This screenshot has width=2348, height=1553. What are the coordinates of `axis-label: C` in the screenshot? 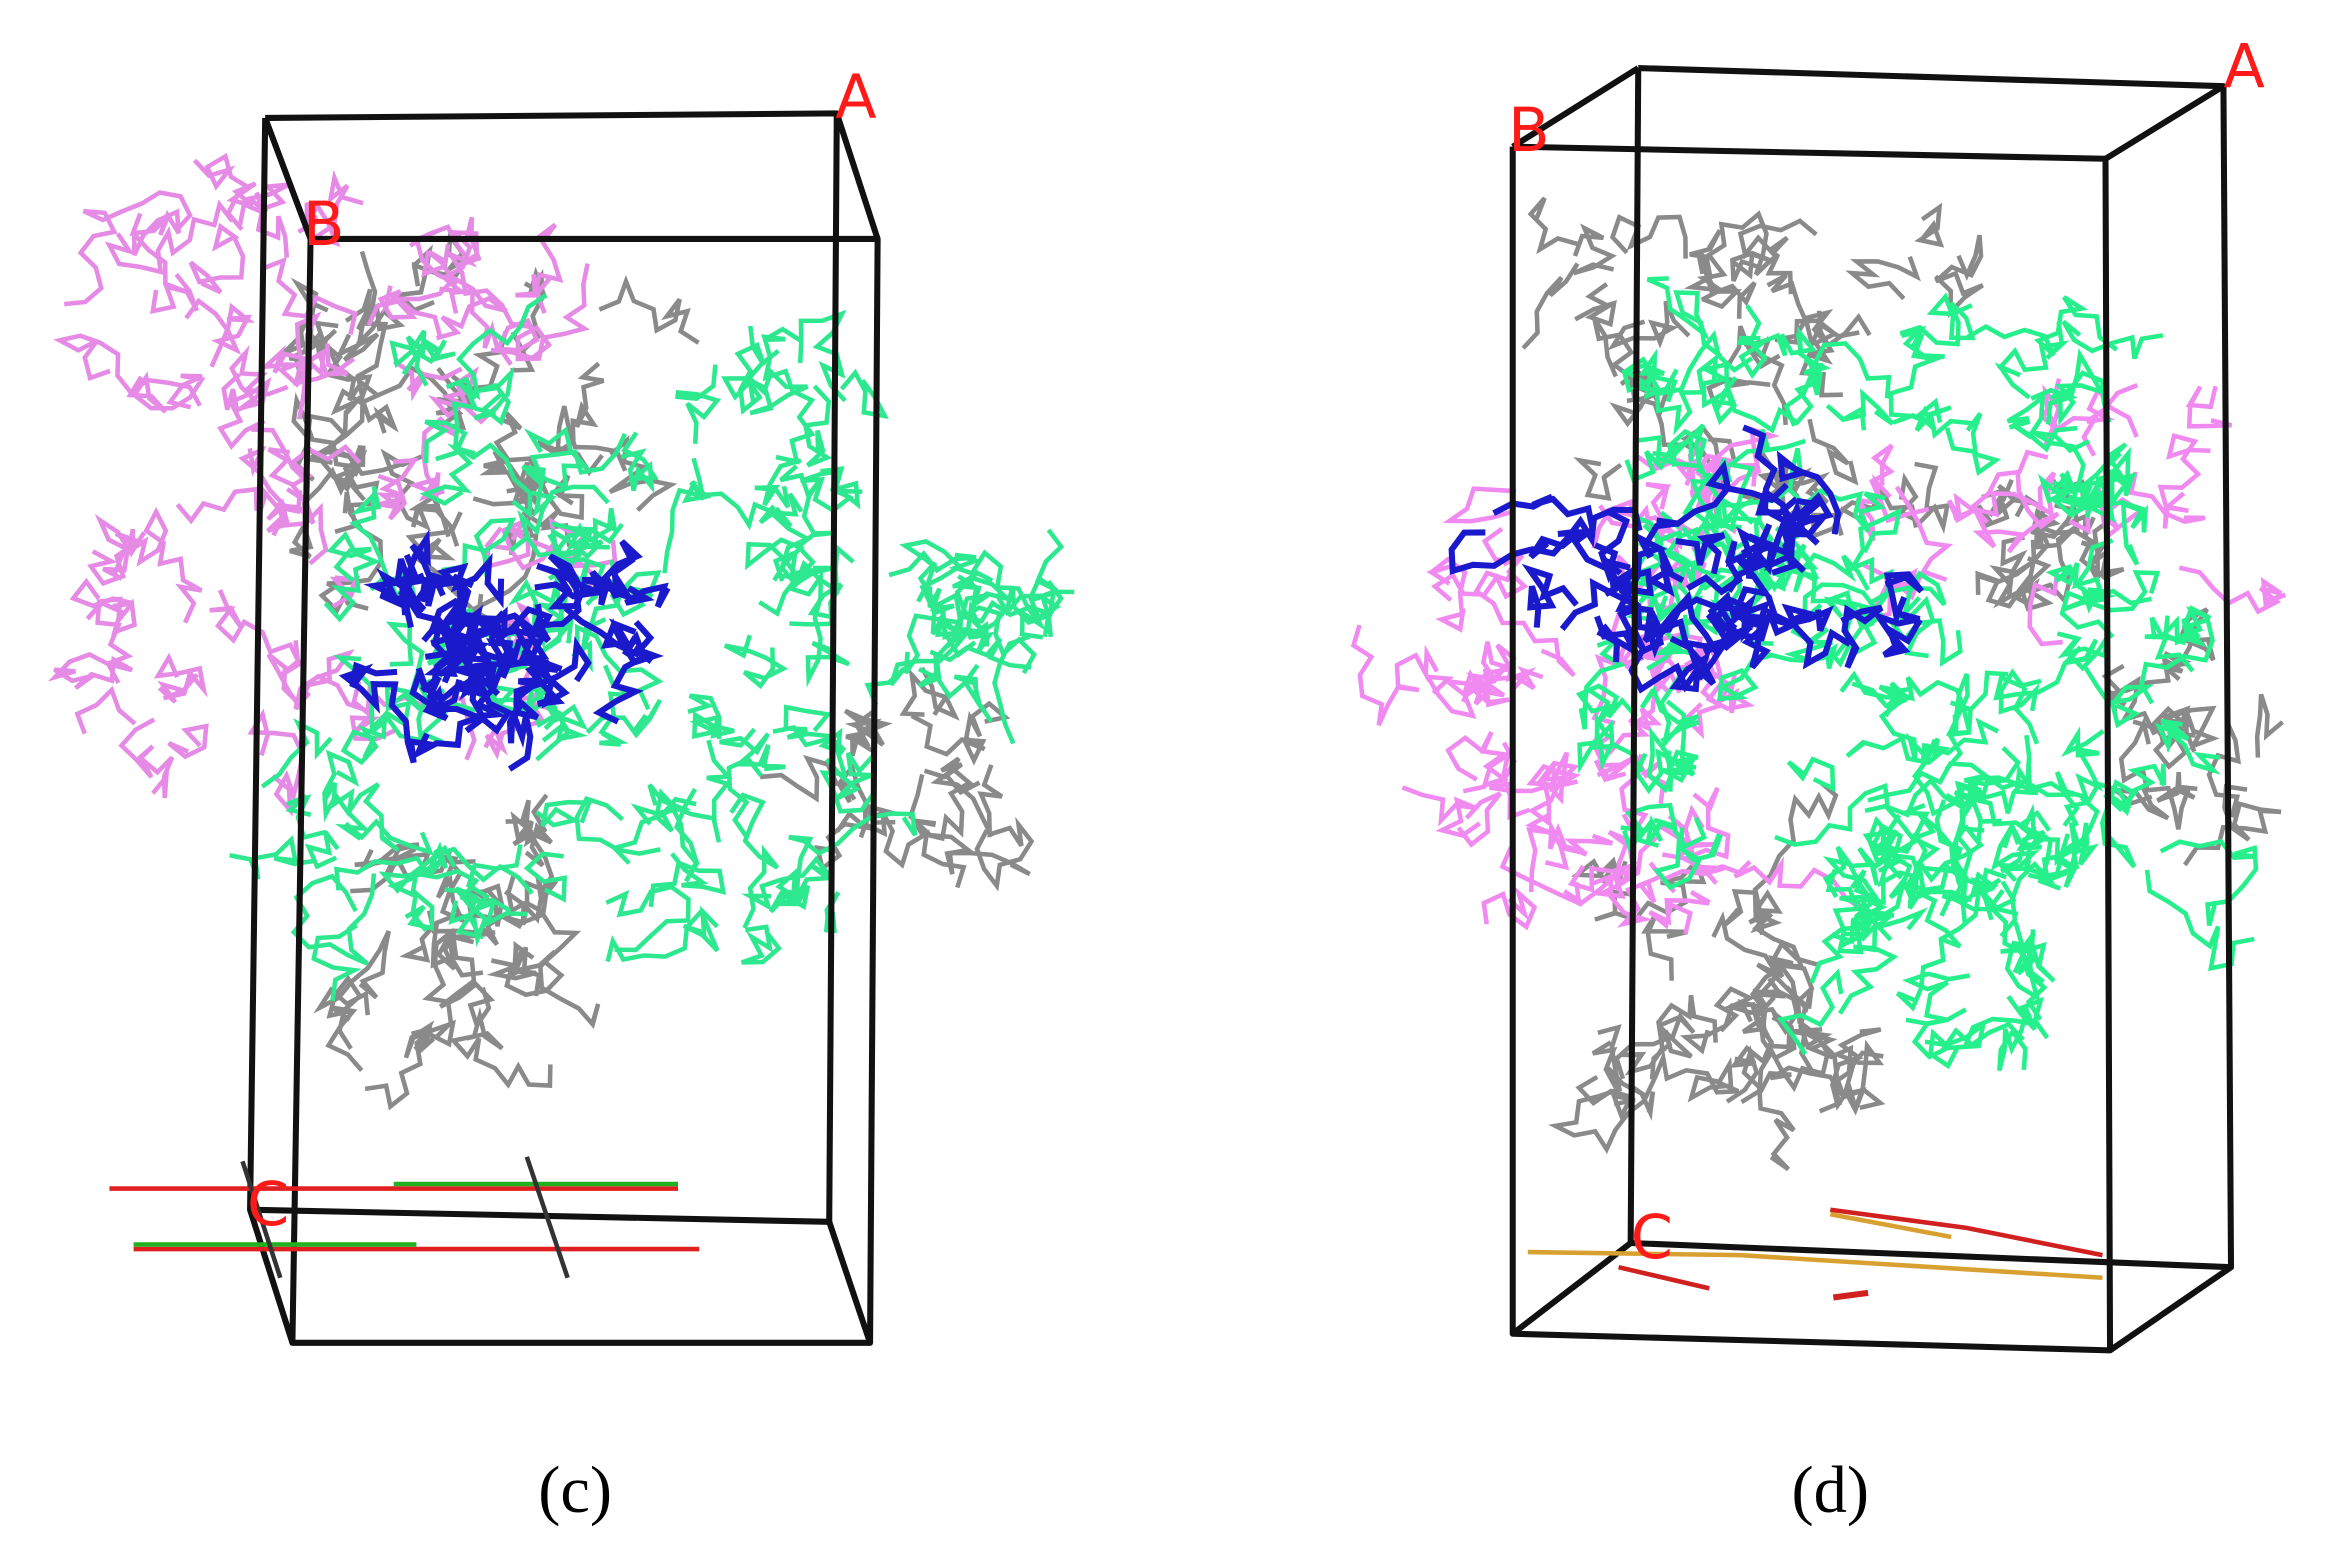 It's located at (268, 1205).